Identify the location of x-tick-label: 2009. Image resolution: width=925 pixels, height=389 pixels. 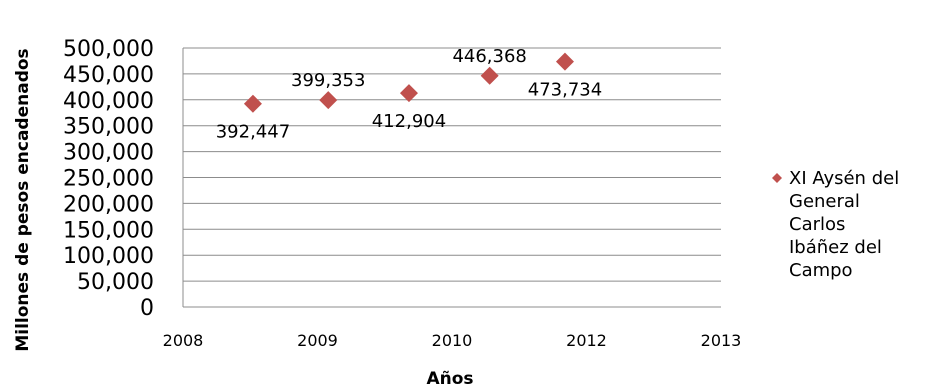
(317, 340).